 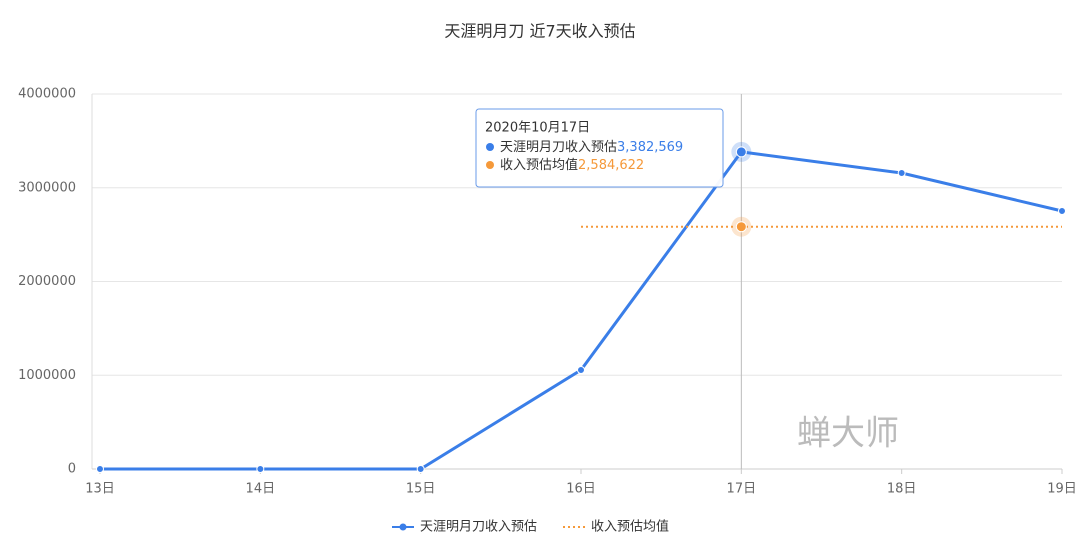 What do you see at coordinates (848, 434) in the screenshot?
I see `watermark: 蝉大师` at bounding box center [848, 434].